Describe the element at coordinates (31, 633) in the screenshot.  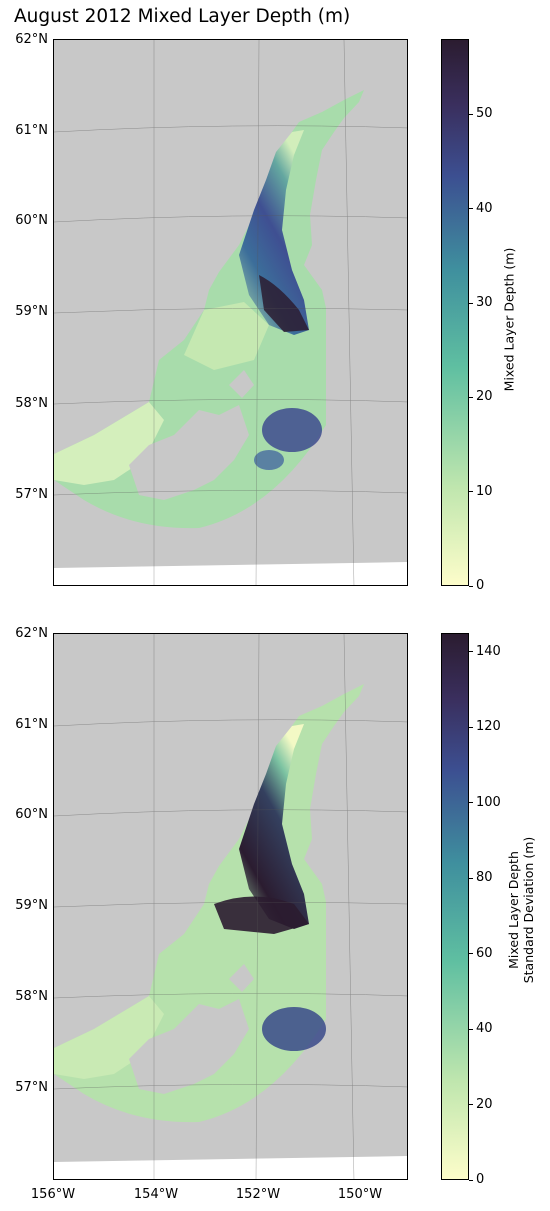
I see `lat-label-62-b: 62°N` at that location.